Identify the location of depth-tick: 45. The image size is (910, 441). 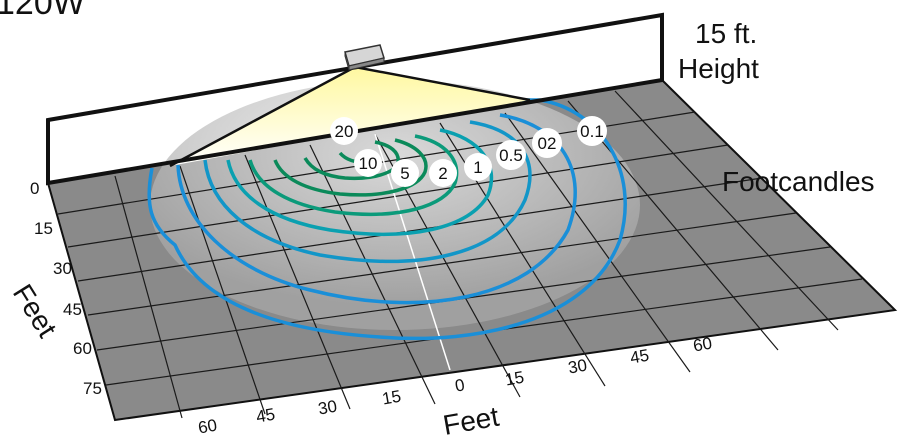
(72, 309).